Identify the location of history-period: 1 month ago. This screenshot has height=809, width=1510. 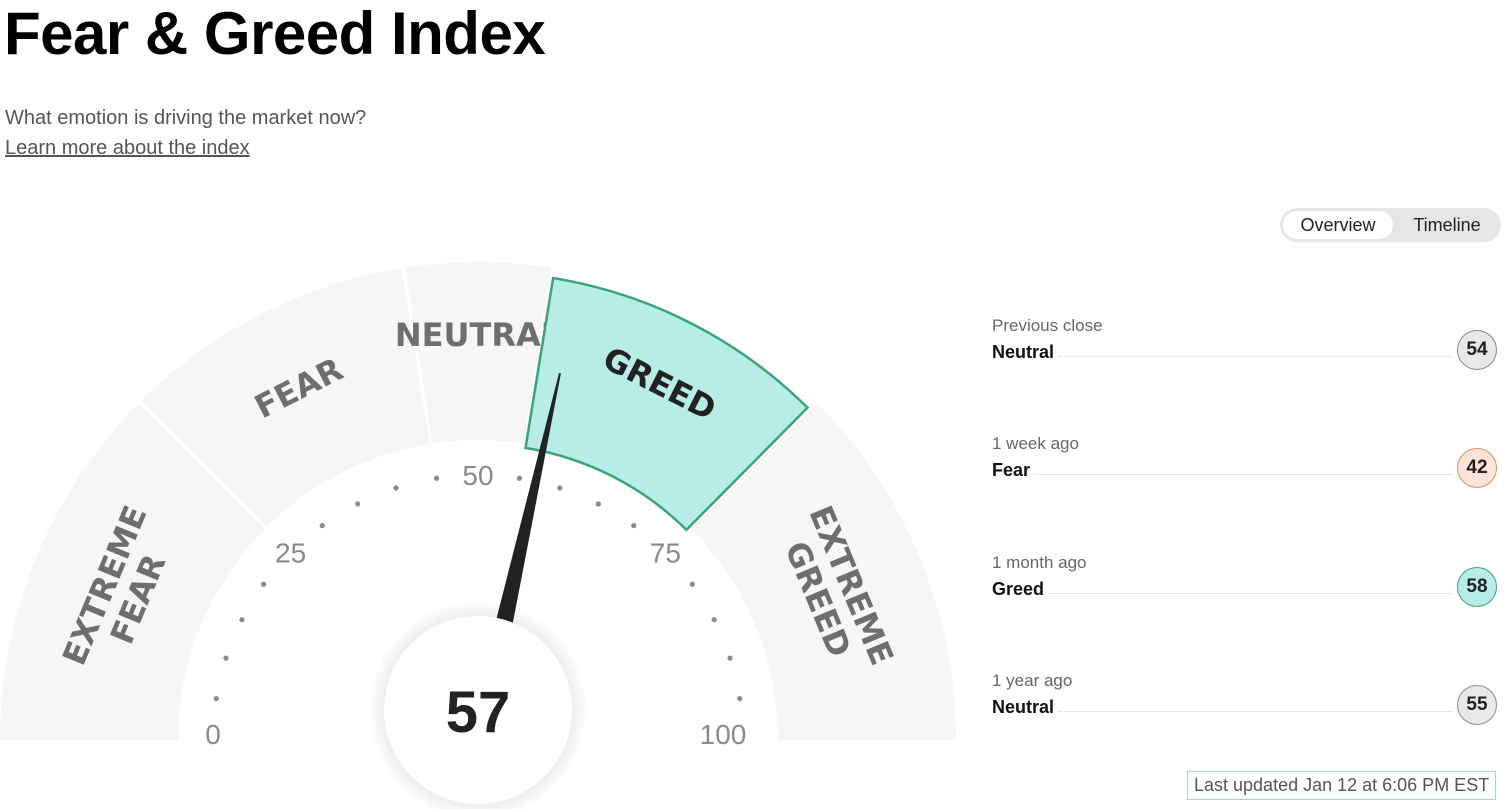
(1039, 562).